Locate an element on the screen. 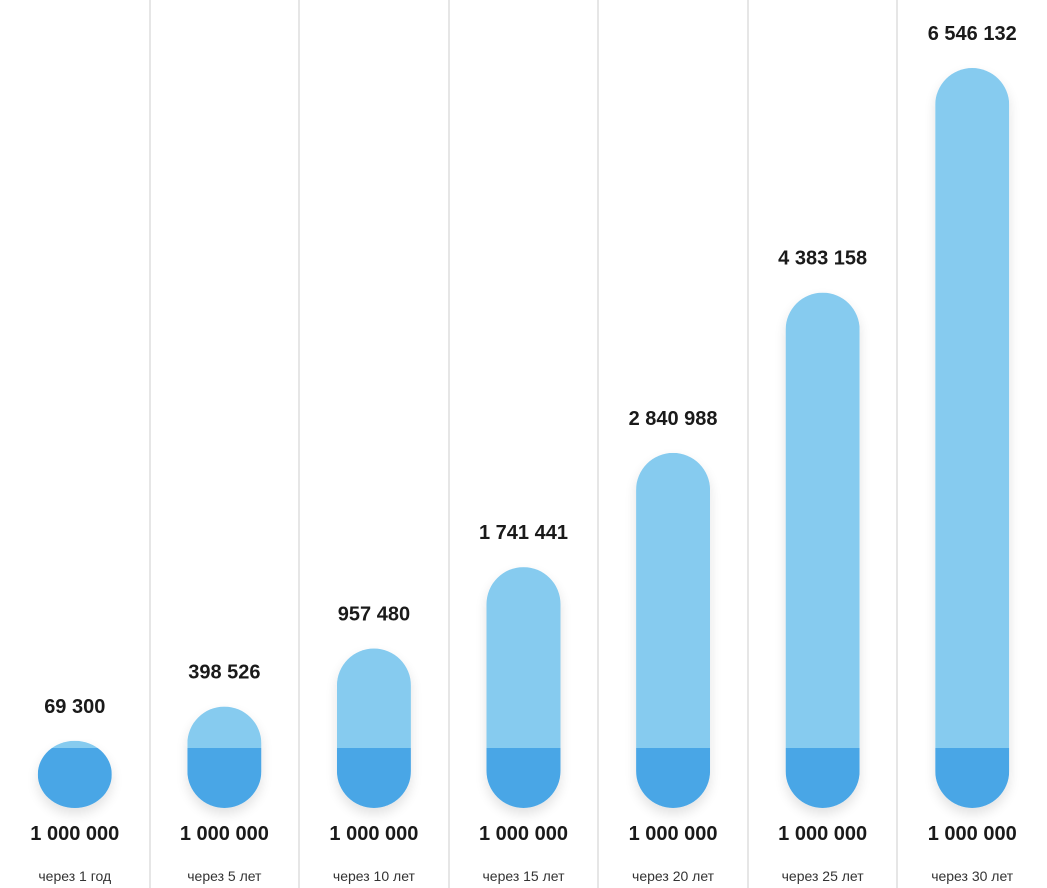 The width and height of the screenshot is (1047, 888). category-label: через 1 год is located at coordinates (74, 876).